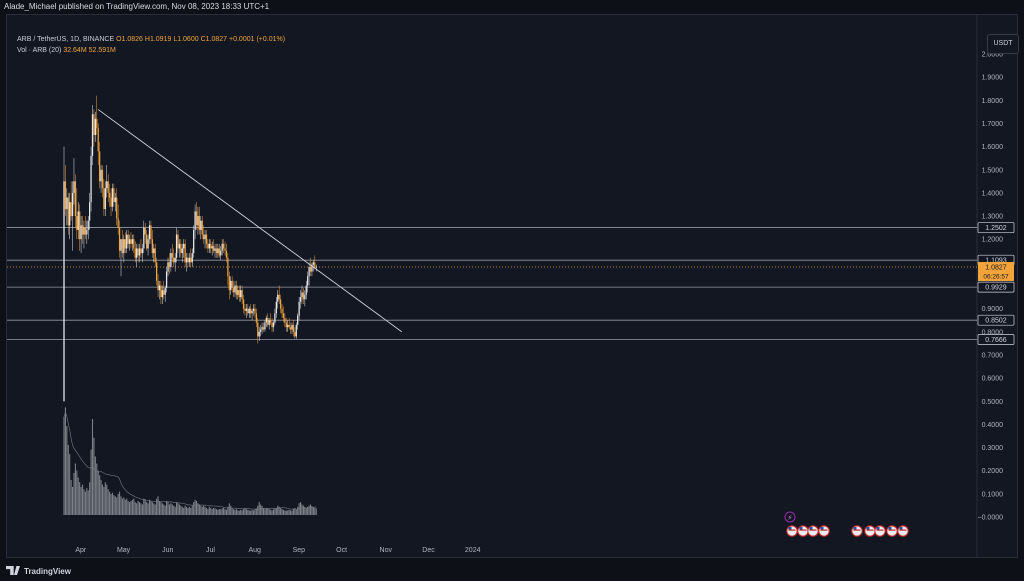 The height and width of the screenshot is (581, 1024). Describe the element at coordinates (996, 276) in the screenshot. I see `countdown-label: 06:26:57` at that location.